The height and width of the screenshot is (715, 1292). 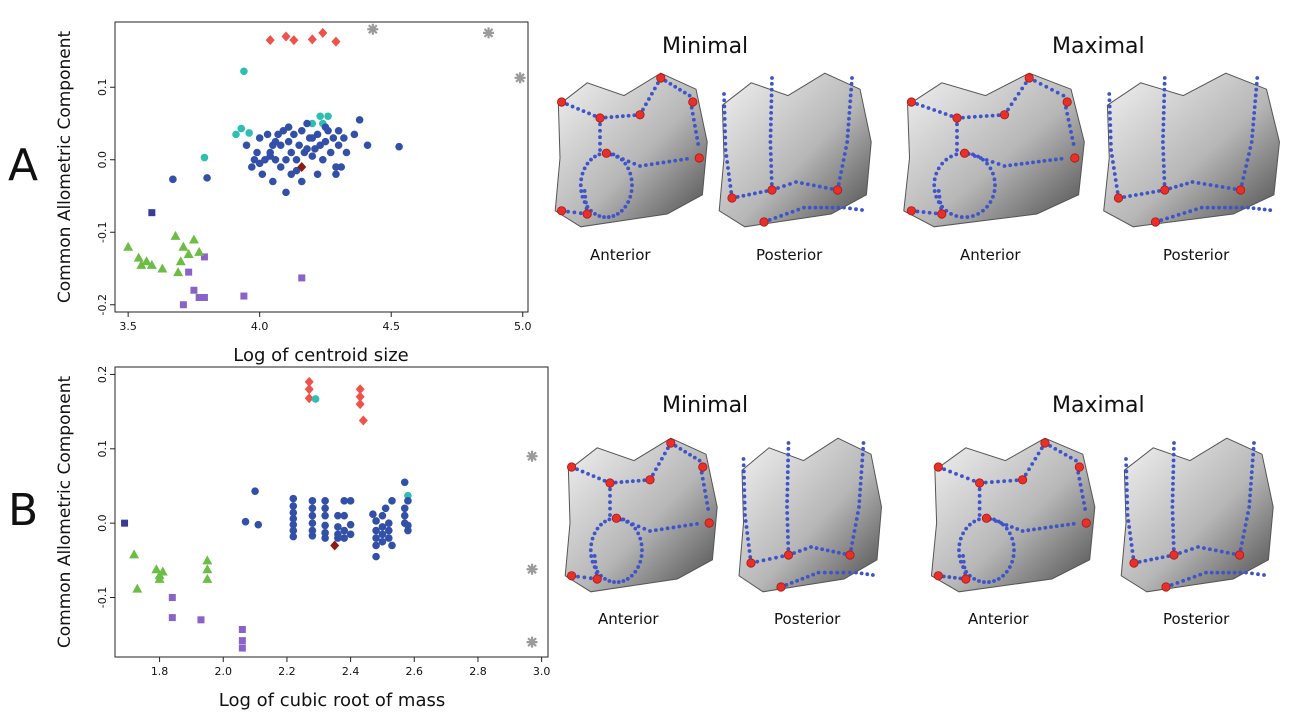 I want to click on bone-surface, so click(x=641, y=515).